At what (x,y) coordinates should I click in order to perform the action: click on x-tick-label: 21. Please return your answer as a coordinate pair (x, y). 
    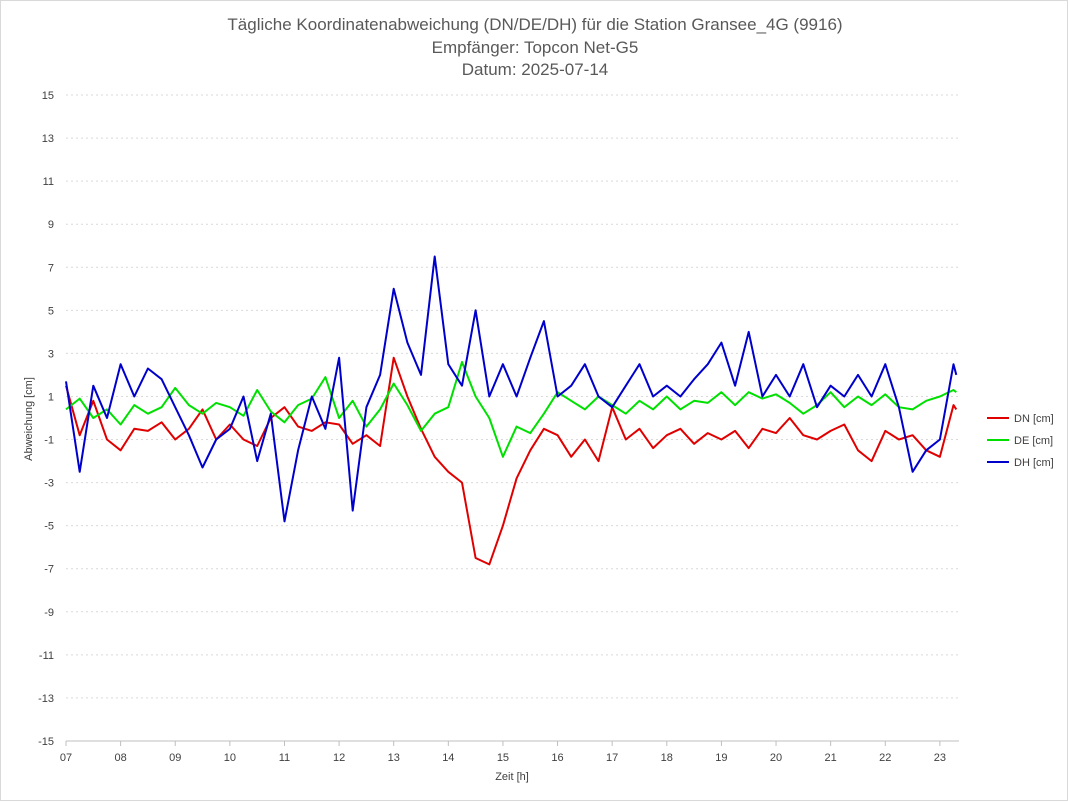
    Looking at the image, I should click on (831, 758).